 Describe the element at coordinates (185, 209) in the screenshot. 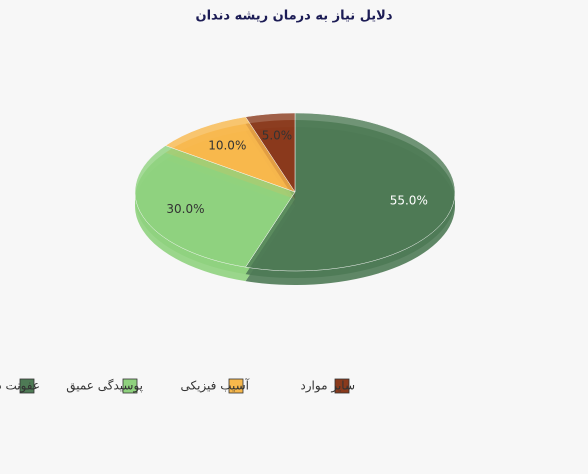

I see `data-label: 30.0%` at that location.